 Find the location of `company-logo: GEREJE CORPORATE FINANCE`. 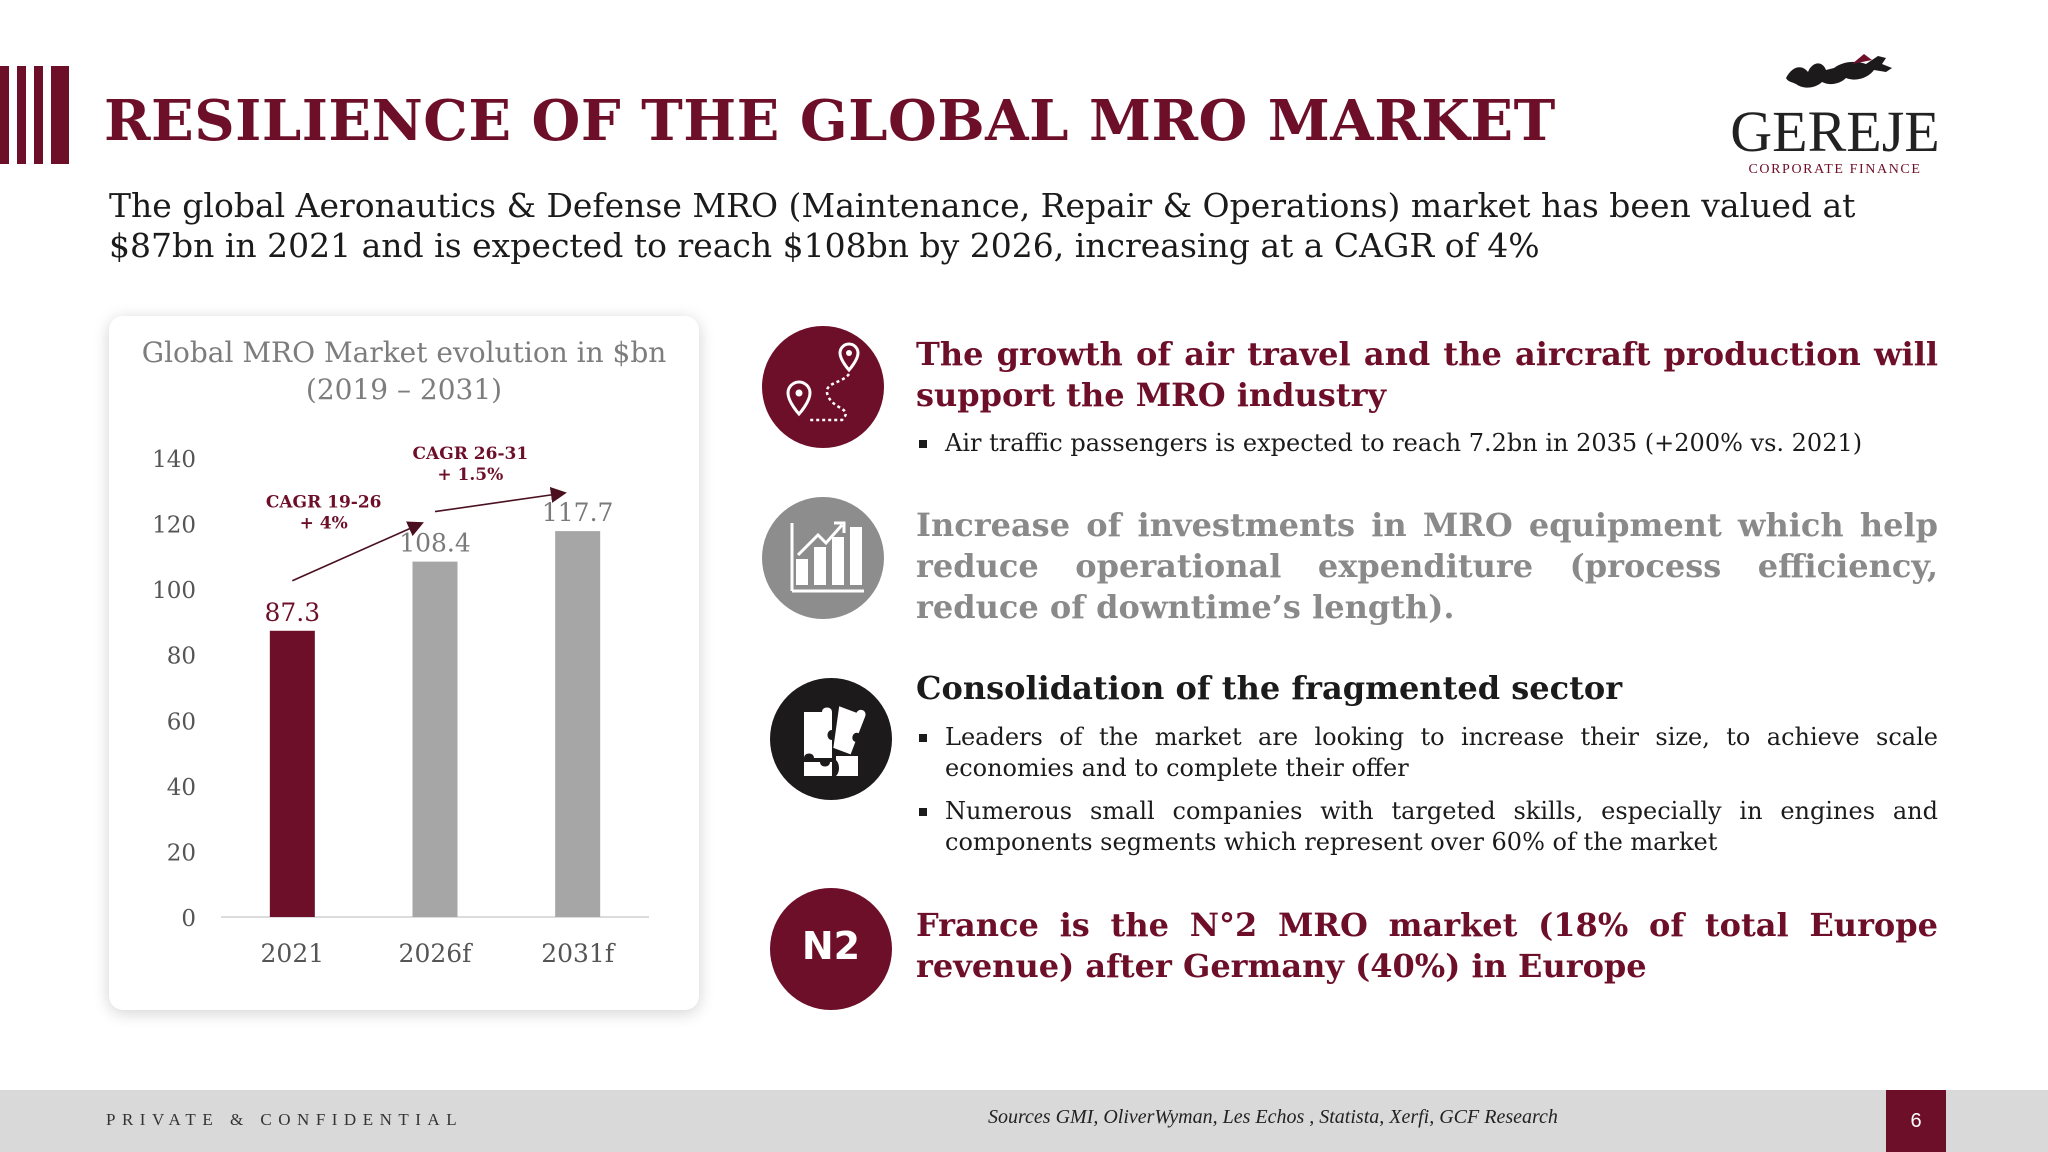

company-logo: GEREJE CORPORATE FINANCE is located at coordinates (1835, 114).